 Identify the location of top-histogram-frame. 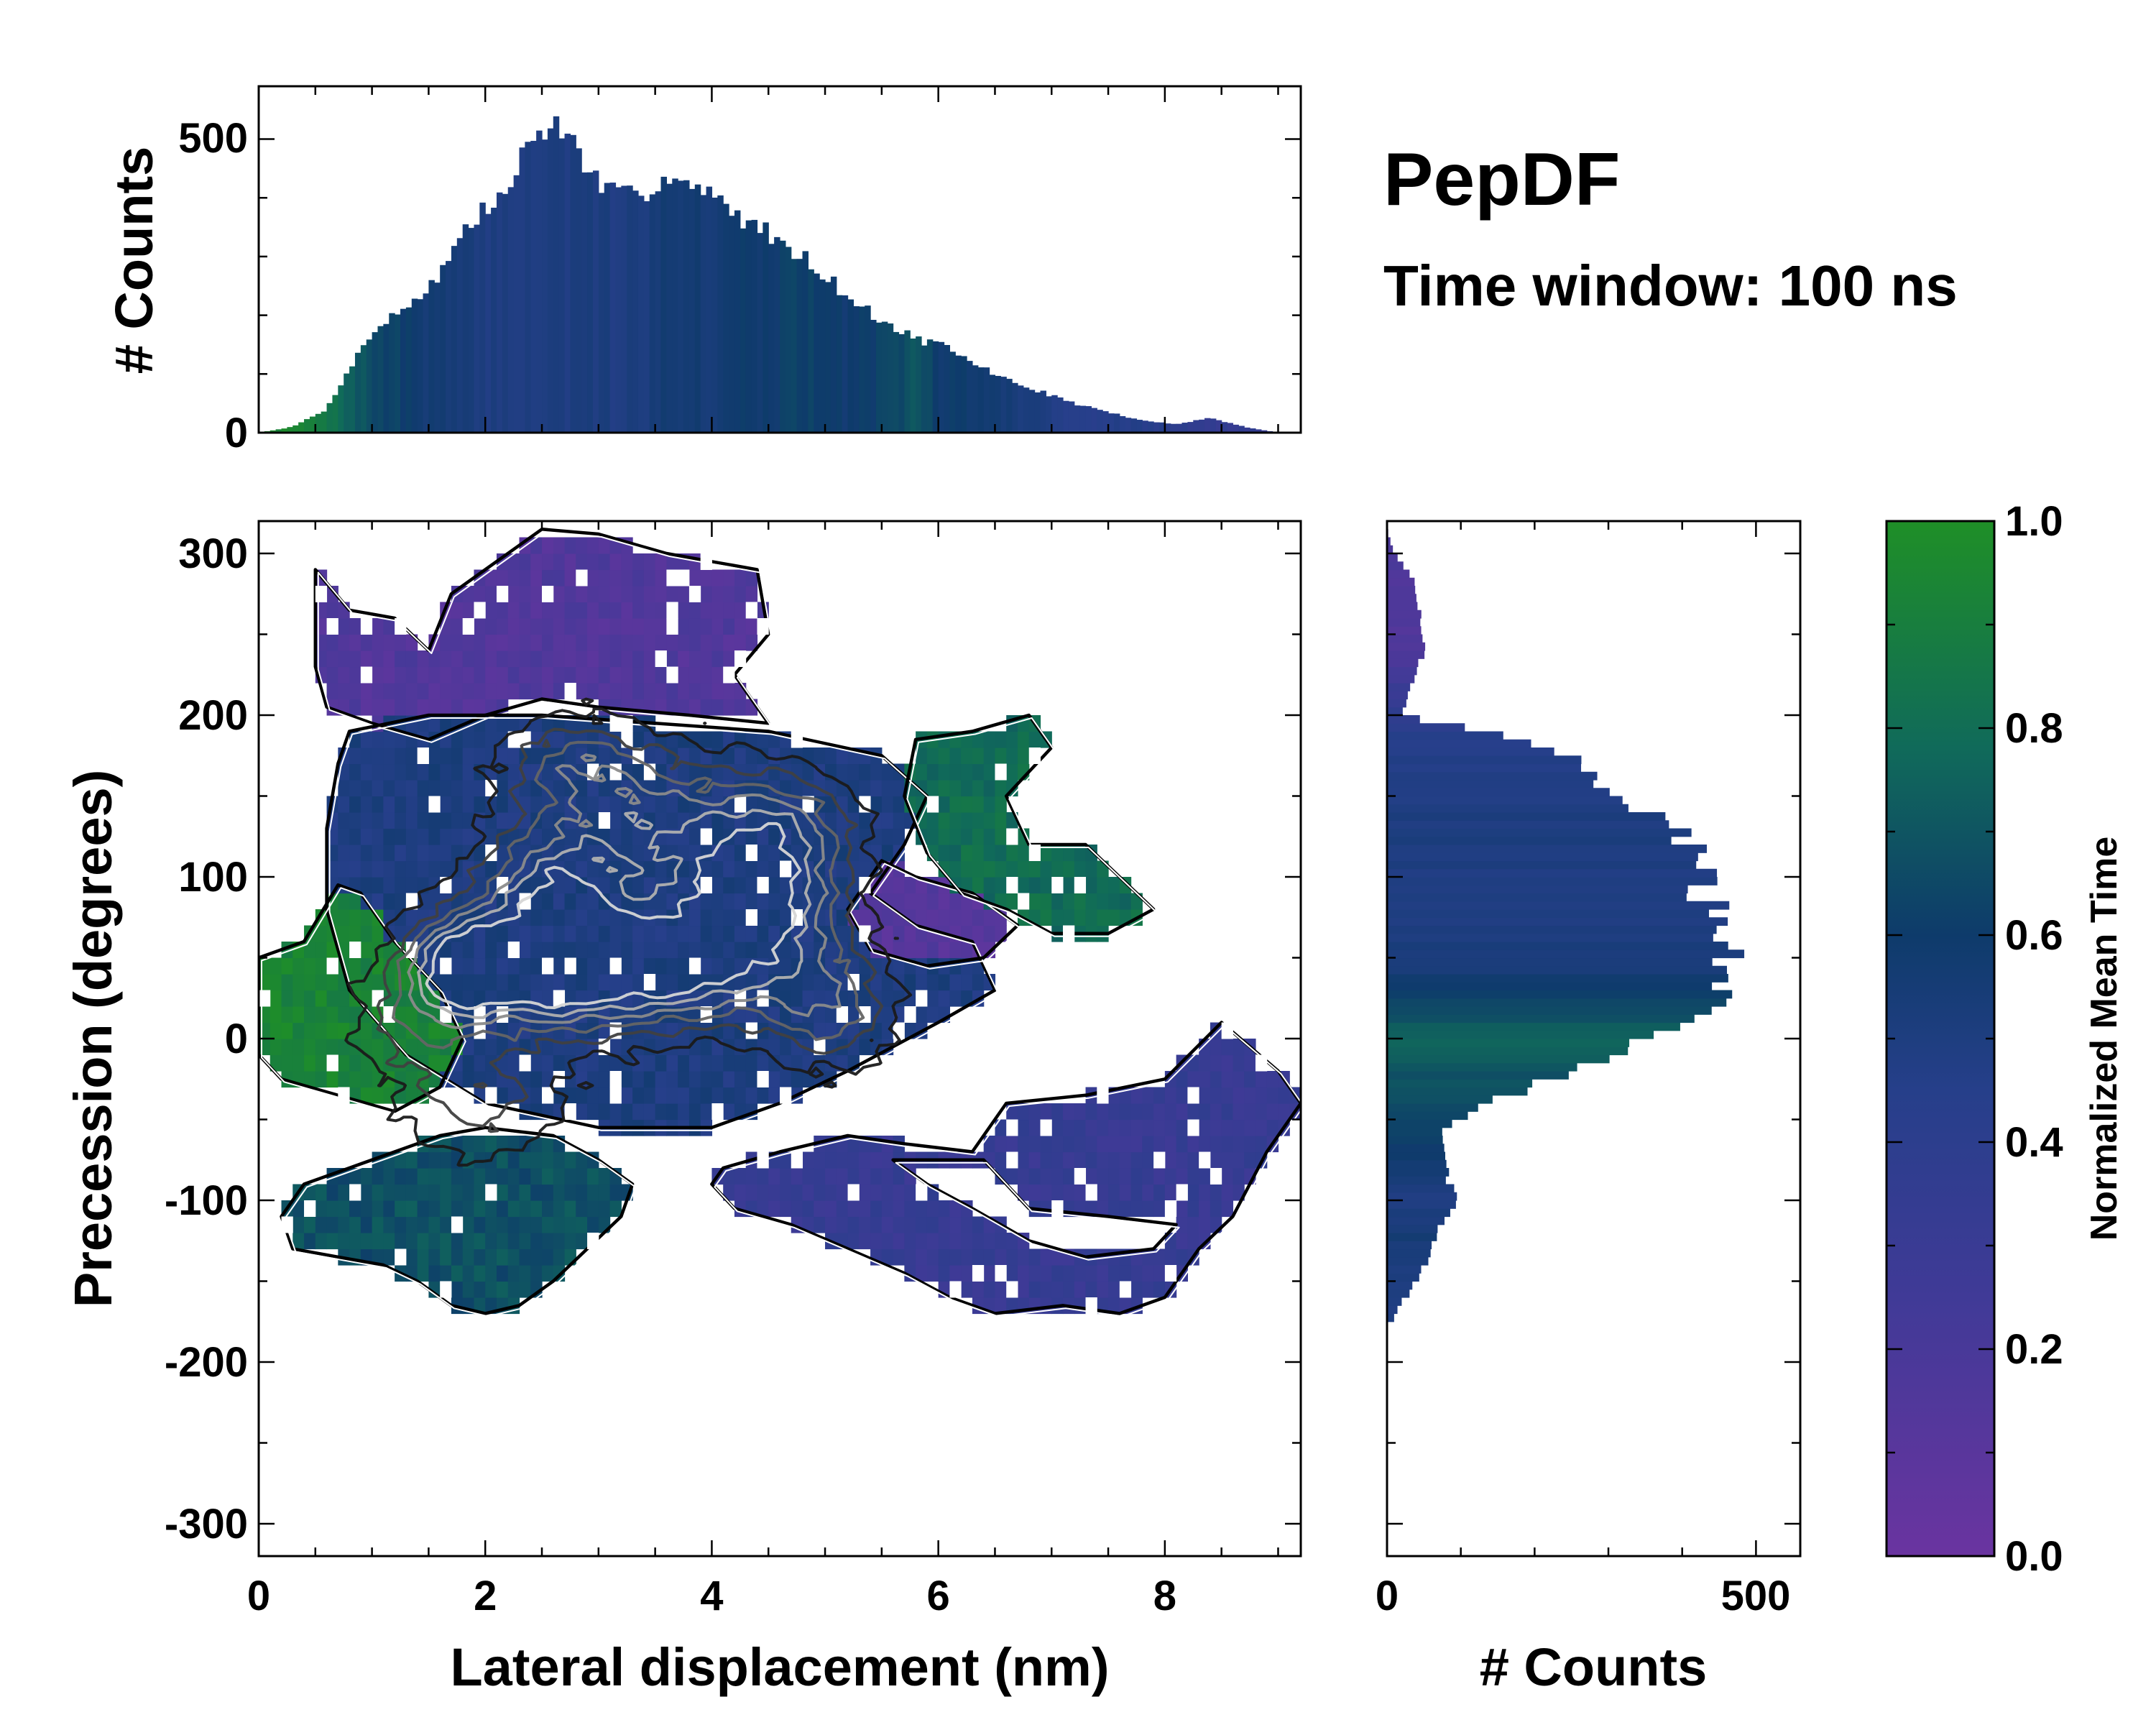
(779, 259).